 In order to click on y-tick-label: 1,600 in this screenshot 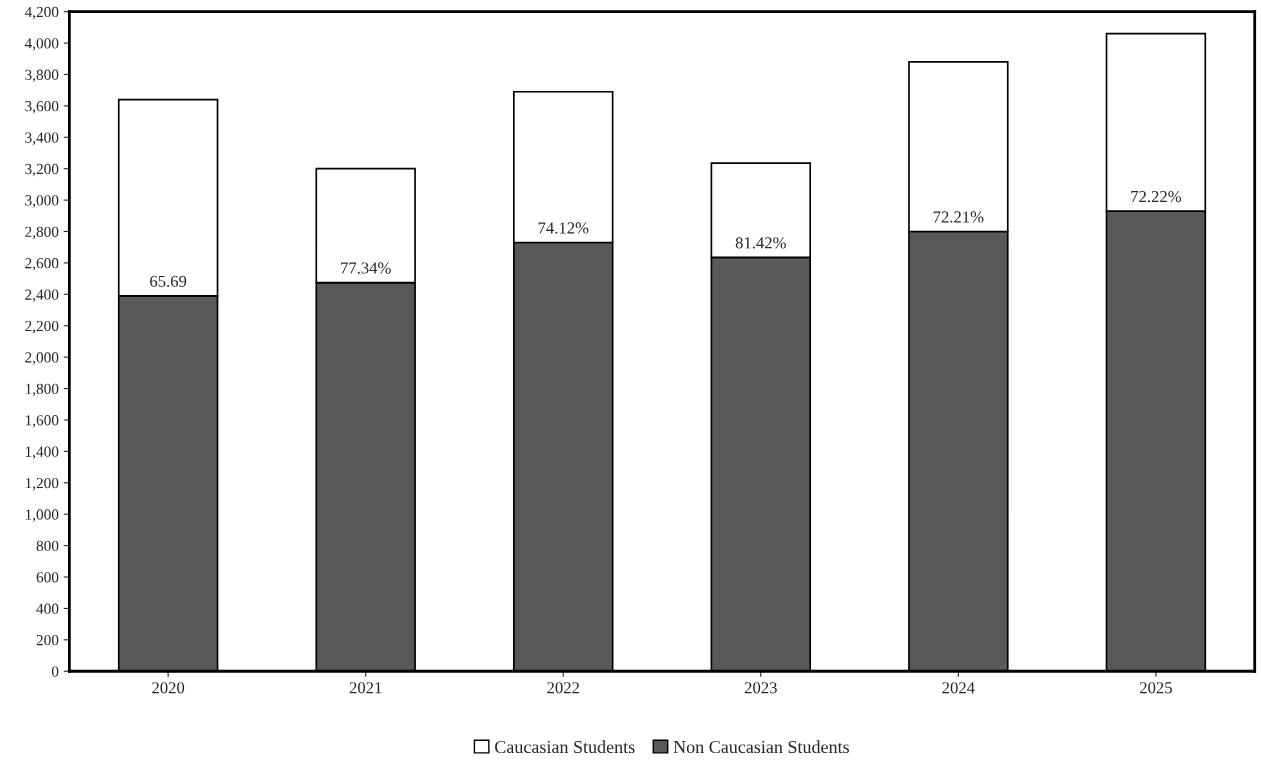, I will do `click(42, 421)`.